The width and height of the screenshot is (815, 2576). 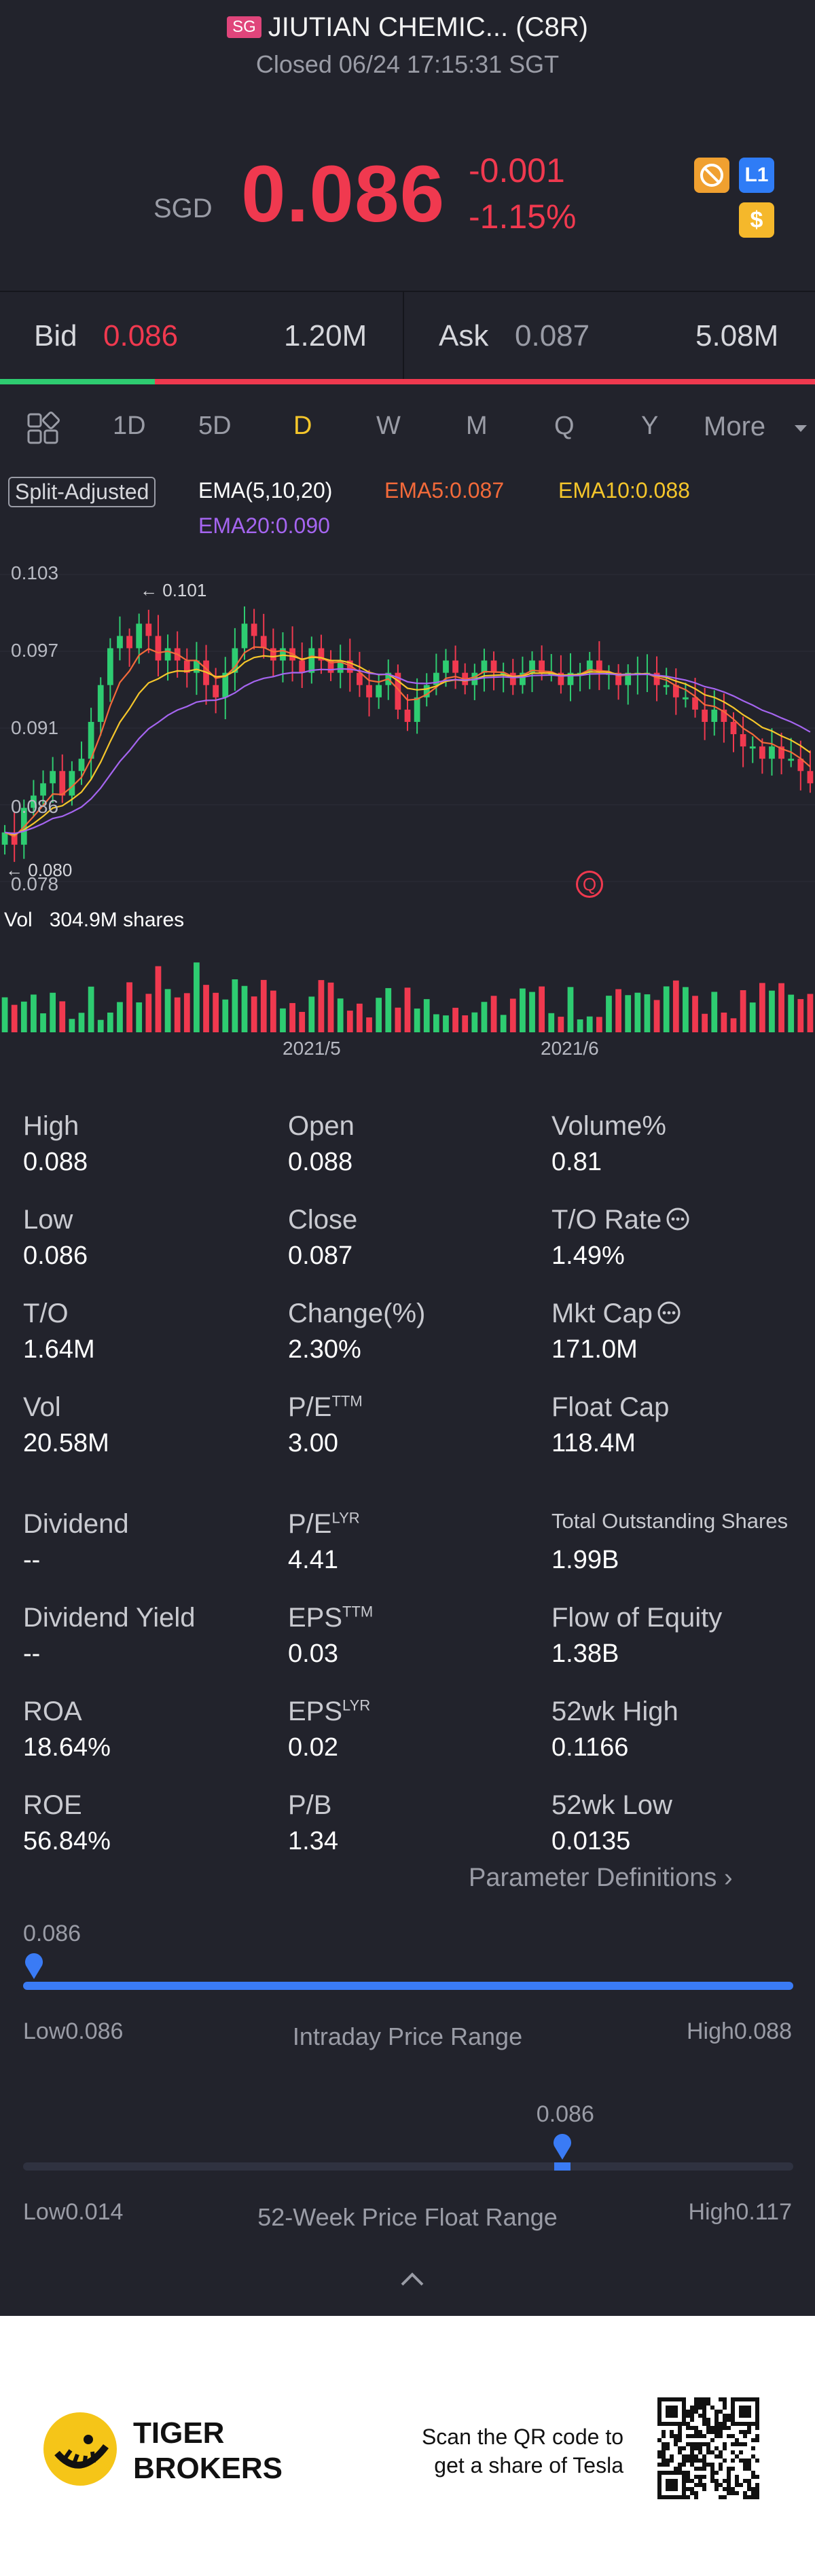 I want to click on tab-more: More, so click(x=735, y=426).